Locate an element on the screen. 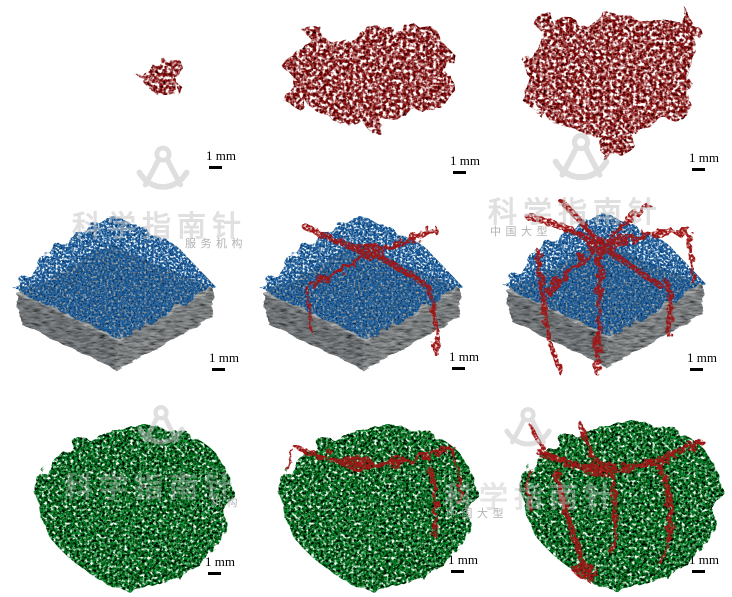 The height and width of the screenshot is (597, 732). panel-r2c2-render is located at coordinates (362, 292).